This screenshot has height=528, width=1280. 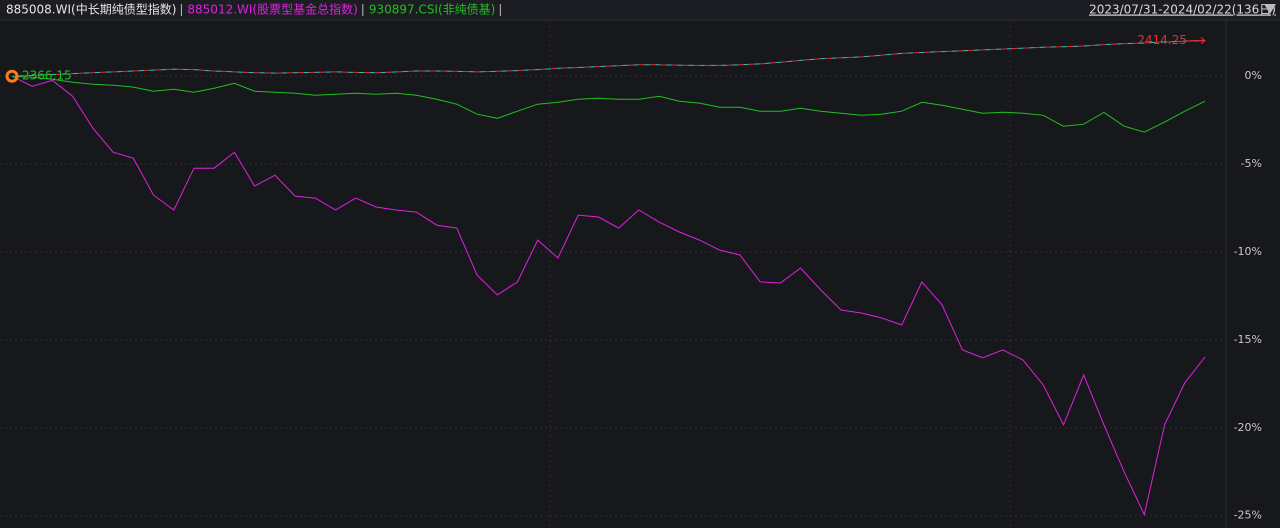 I want to click on menu-triangle, so click(x=1270, y=9).